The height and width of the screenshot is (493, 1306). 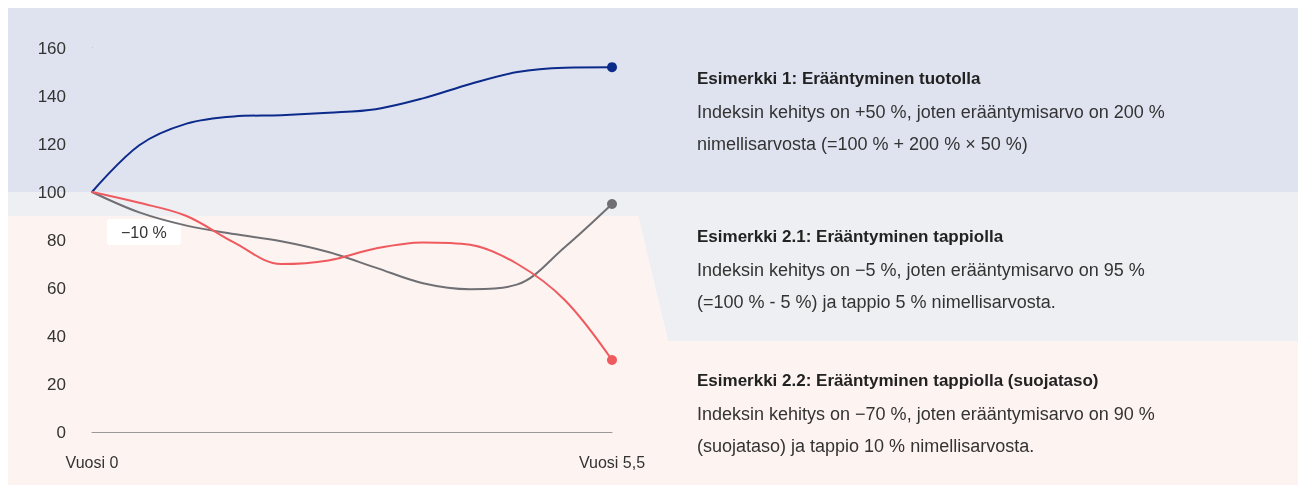 What do you see at coordinates (612, 462) in the screenshot?
I see `x-tick-label: Vuosi 5,5` at bounding box center [612, 462].